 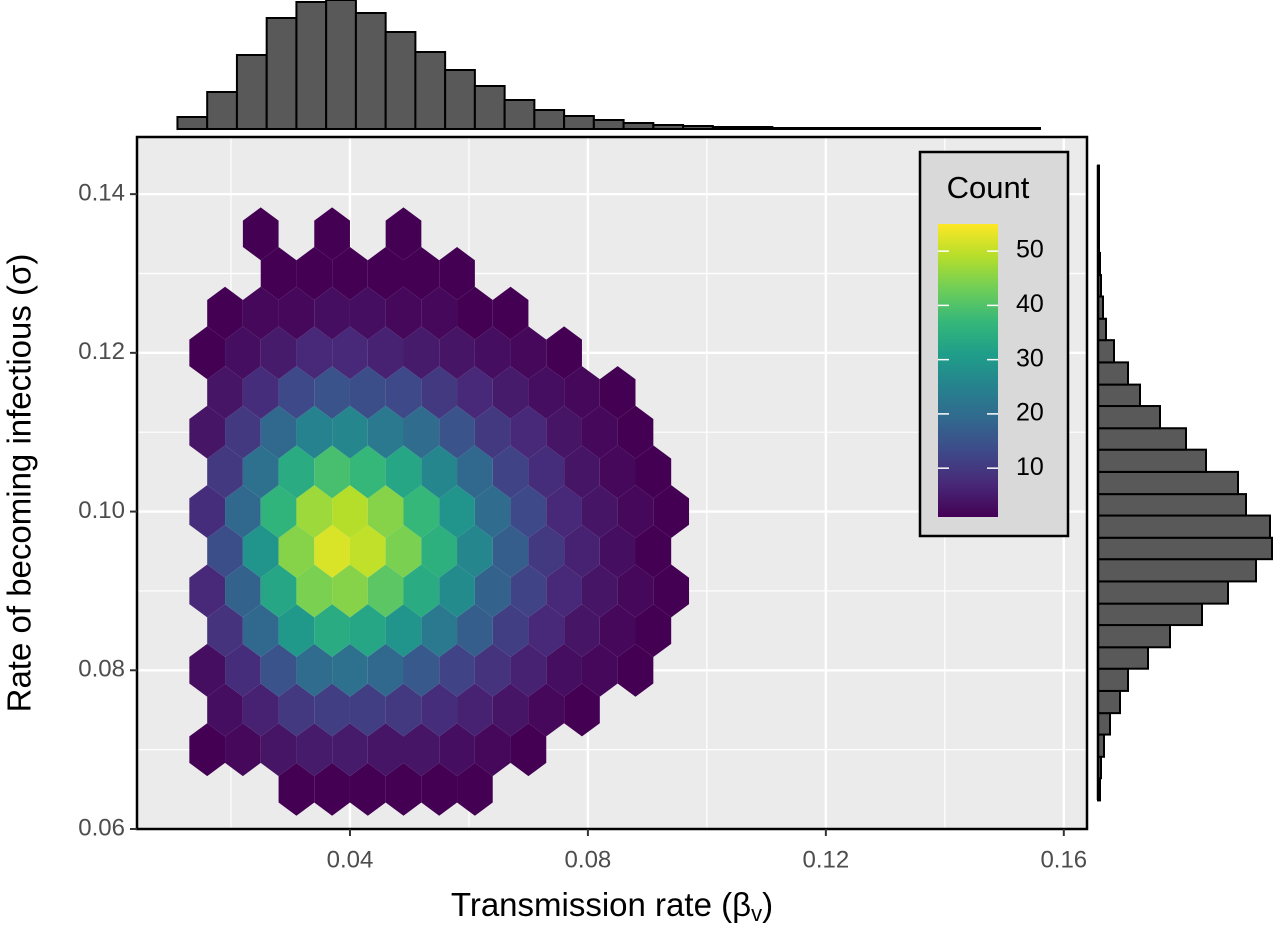 What do you see at coordinates (1030, 358) in the screenshot?
I see `legend-tick-label: 30` at bounding box center [1030, 358].